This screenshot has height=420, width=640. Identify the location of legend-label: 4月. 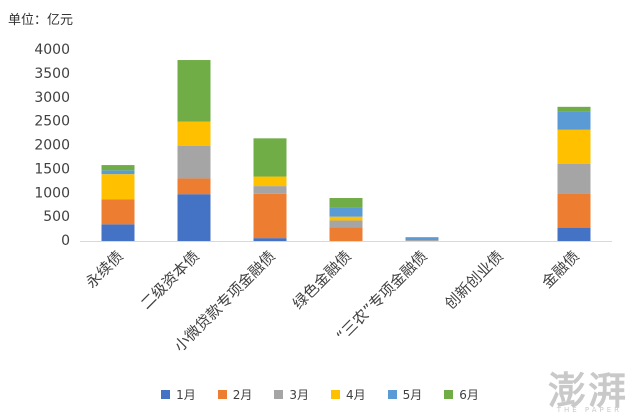
(356, 395).